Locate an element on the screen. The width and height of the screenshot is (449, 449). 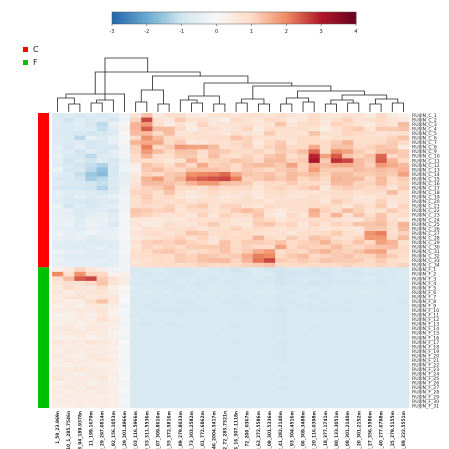
column-label: 5_27_356.5586m is located at coordinates (370, 429).